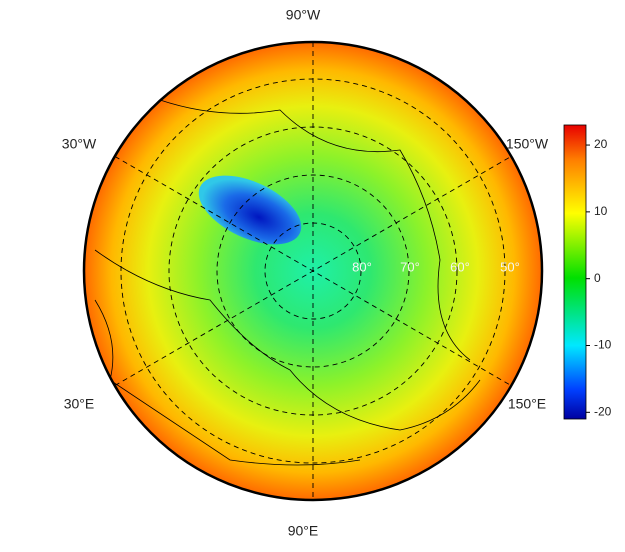  What do you see at coordinates (303, 531) in the screenshot?
I see `lon-label: 90°E` at bounding box center [303, 531].